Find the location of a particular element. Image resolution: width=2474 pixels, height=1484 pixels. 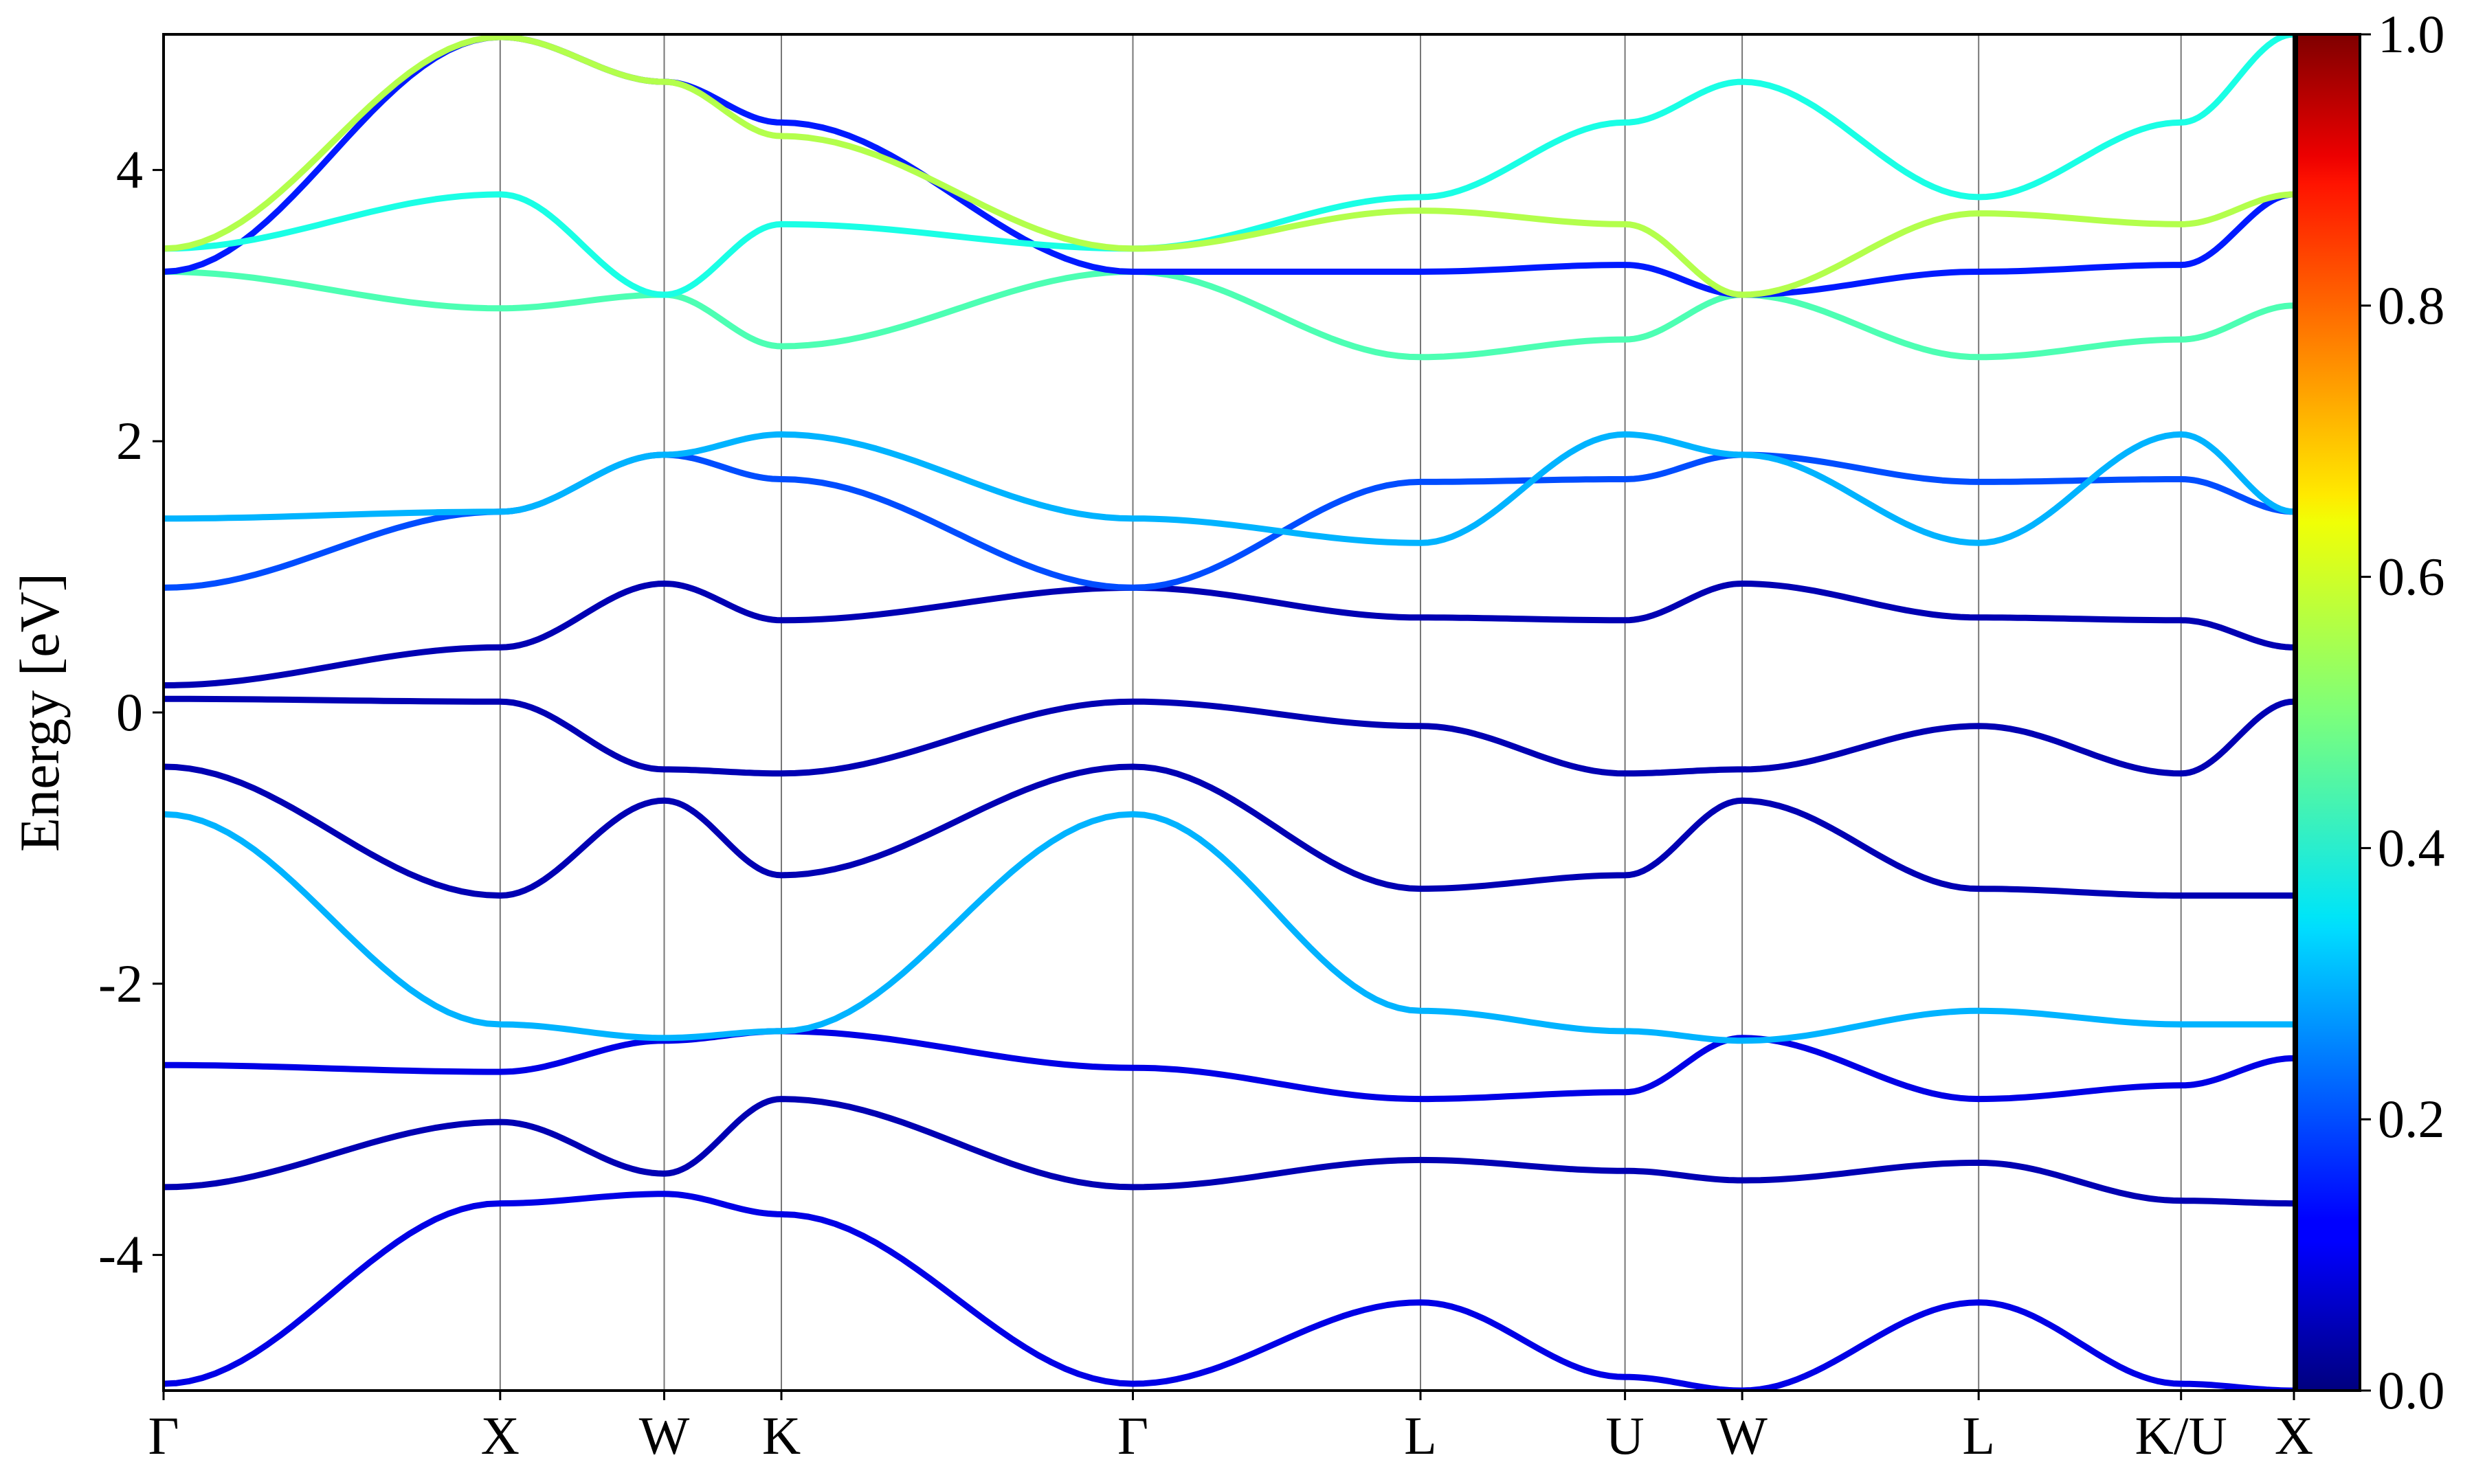

colorbar-gradient is located at coordinates (2328, 712).